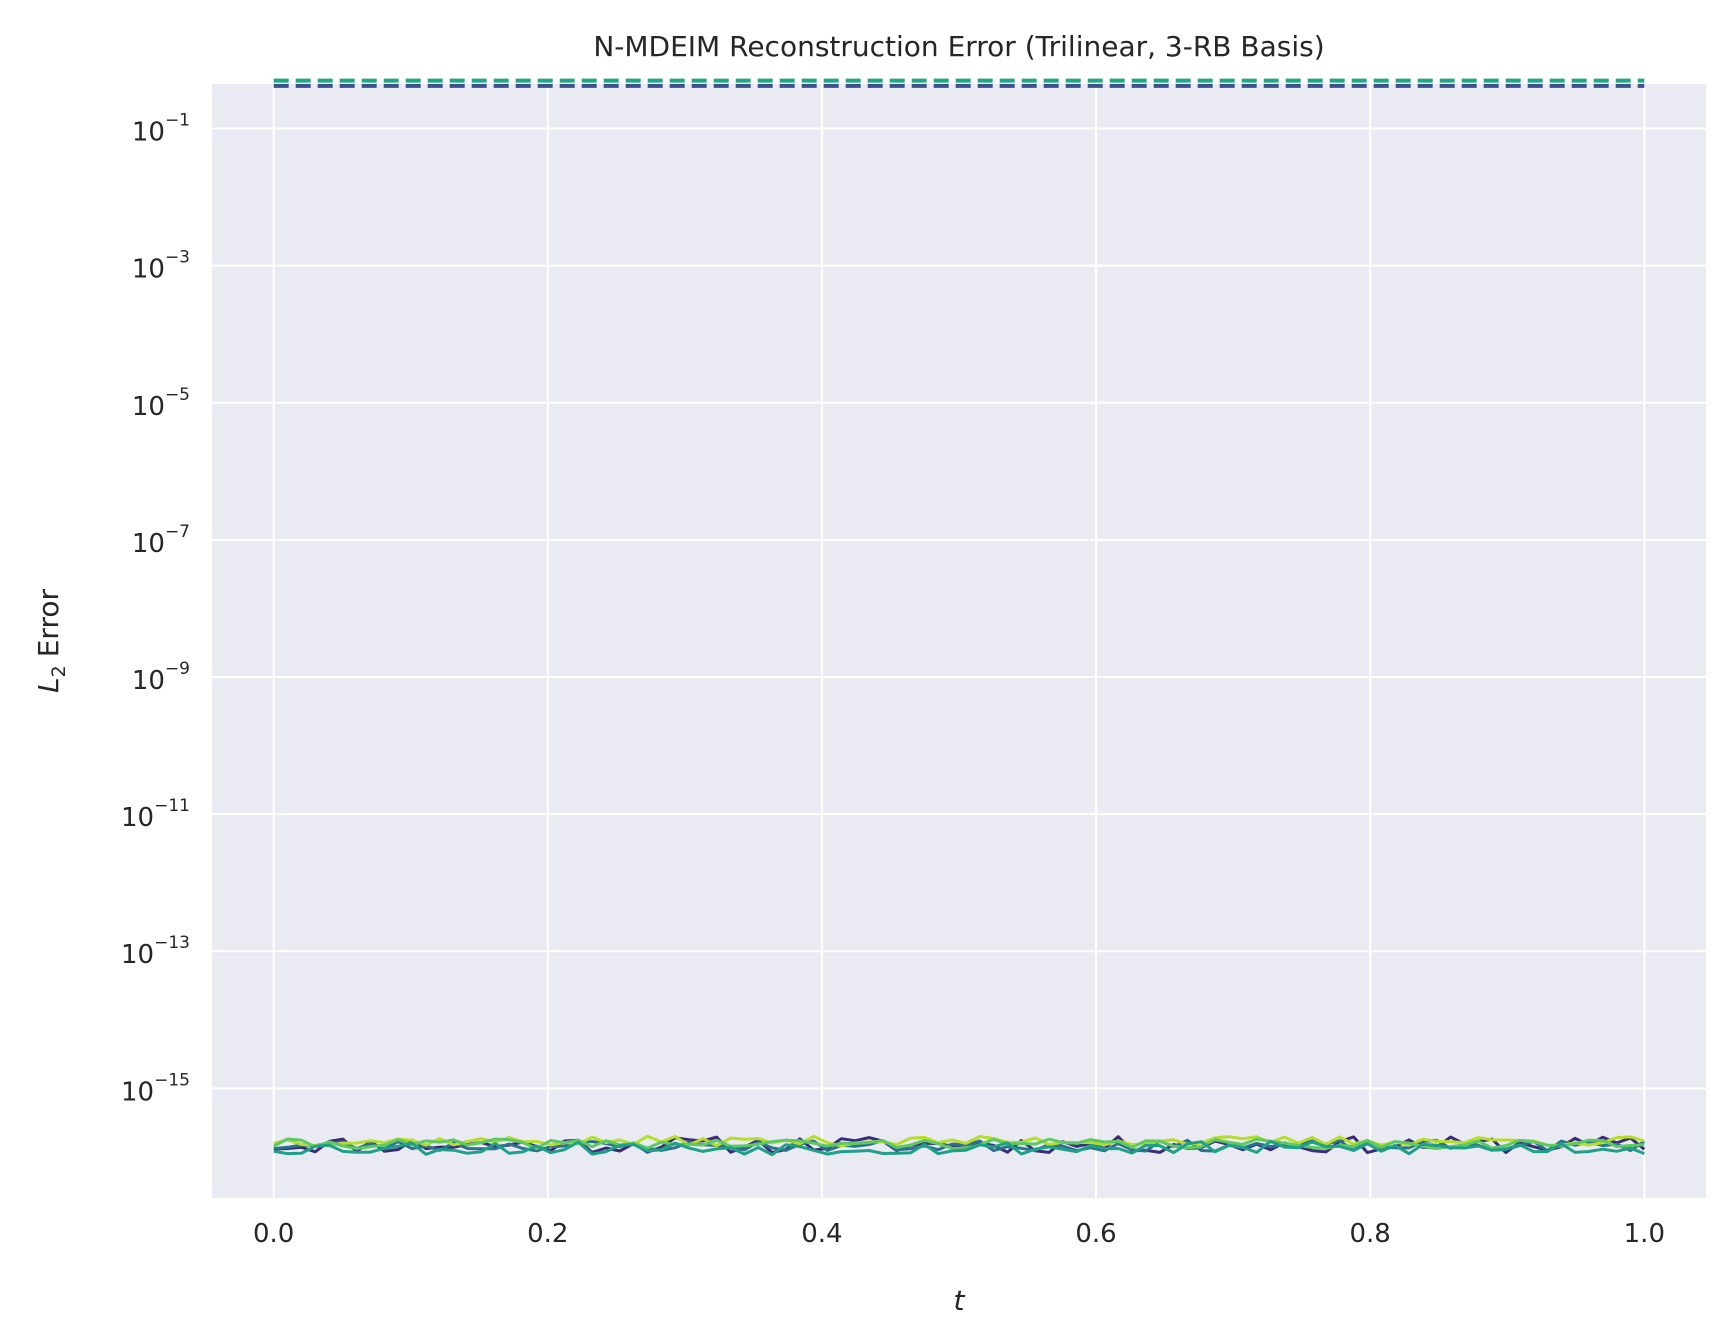  Describe the element at coordinates (1370, 1234) in the screenshot. I see `x-tick-label: 0.8` at that location.